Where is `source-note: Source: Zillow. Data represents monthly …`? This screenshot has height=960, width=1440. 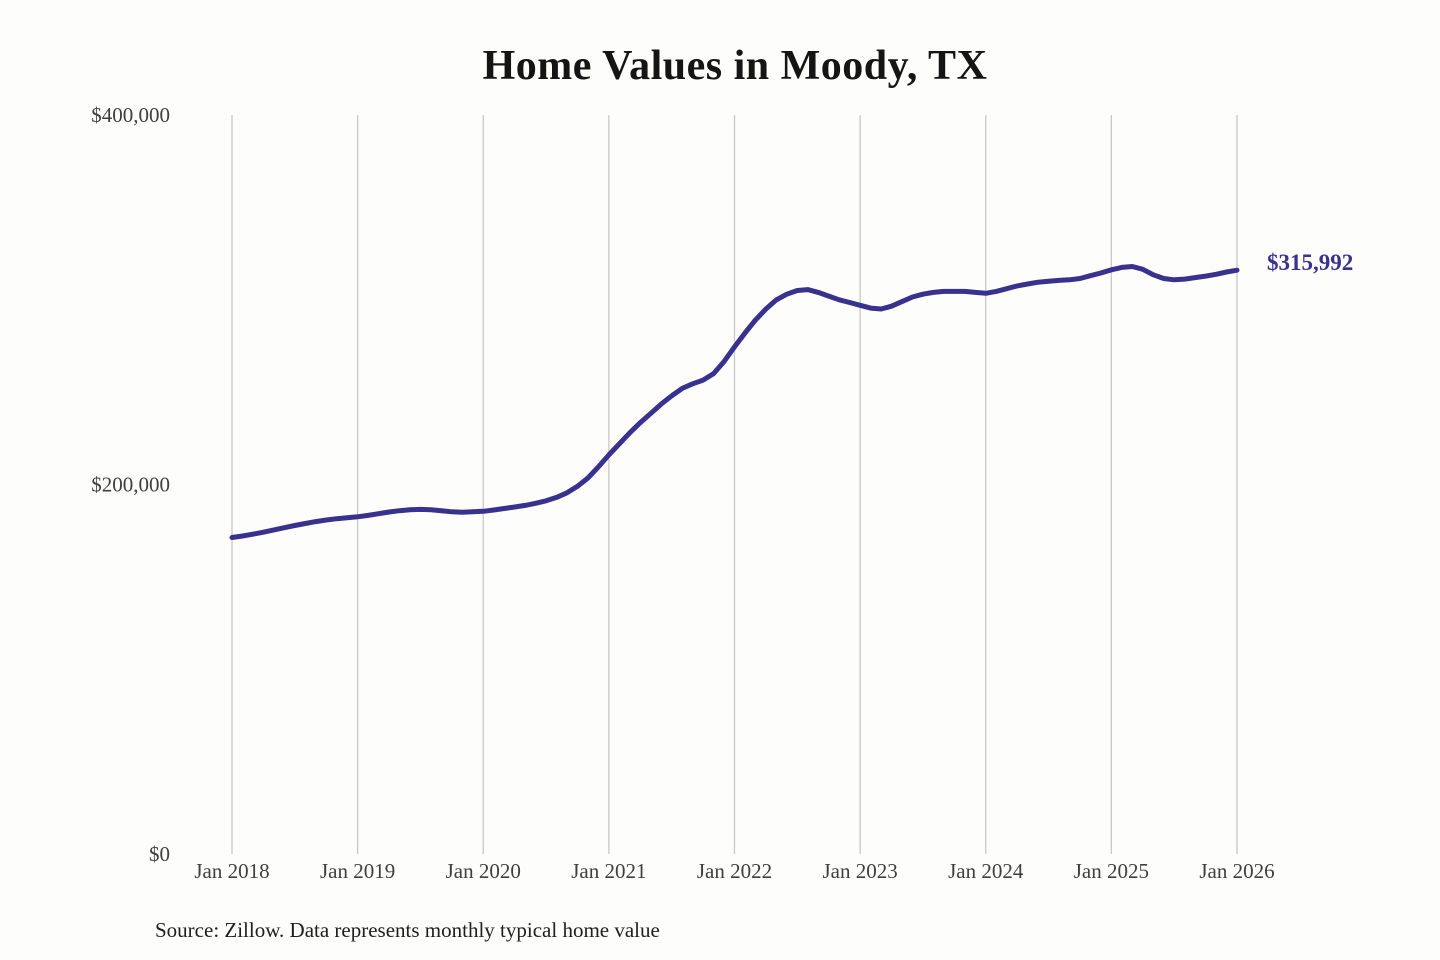 source-note: Source: Zillow. Data represents monthly … is located at coordinates (407, 930).